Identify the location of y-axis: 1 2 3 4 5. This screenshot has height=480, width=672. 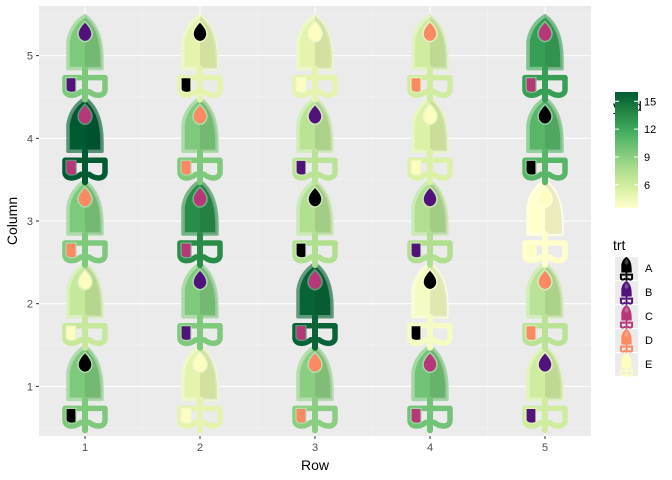
(33, 222).